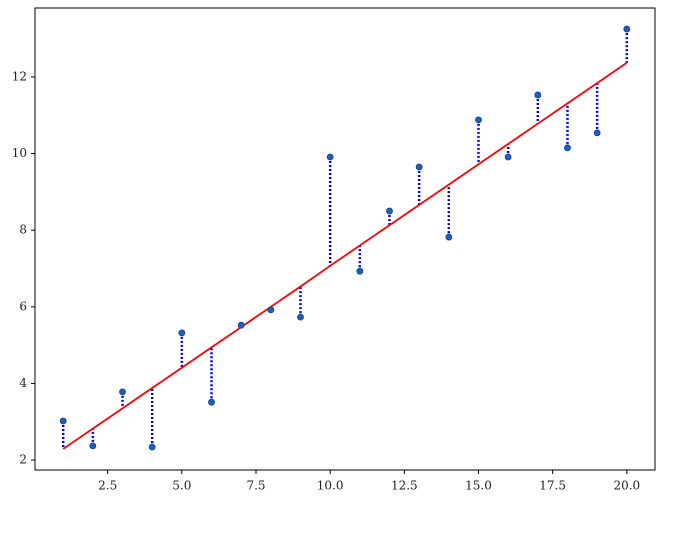 The image size is (686, 537). What do you see at coordinates (19, 153) in the screenshot?
I see `y-tick-label: 10` at bounding box center [19, 153].